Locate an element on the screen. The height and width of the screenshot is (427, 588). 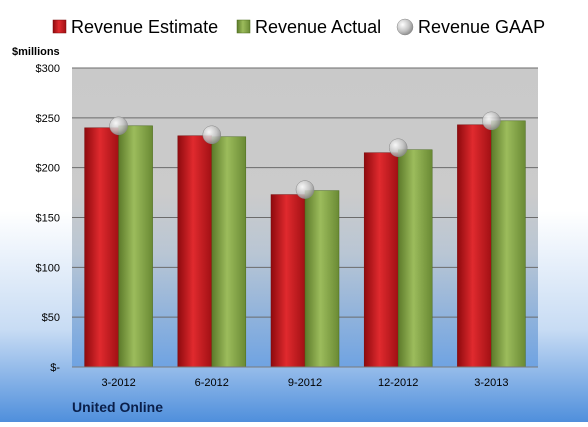
y-tick-label: $300 is located at coordinates (48, 69).